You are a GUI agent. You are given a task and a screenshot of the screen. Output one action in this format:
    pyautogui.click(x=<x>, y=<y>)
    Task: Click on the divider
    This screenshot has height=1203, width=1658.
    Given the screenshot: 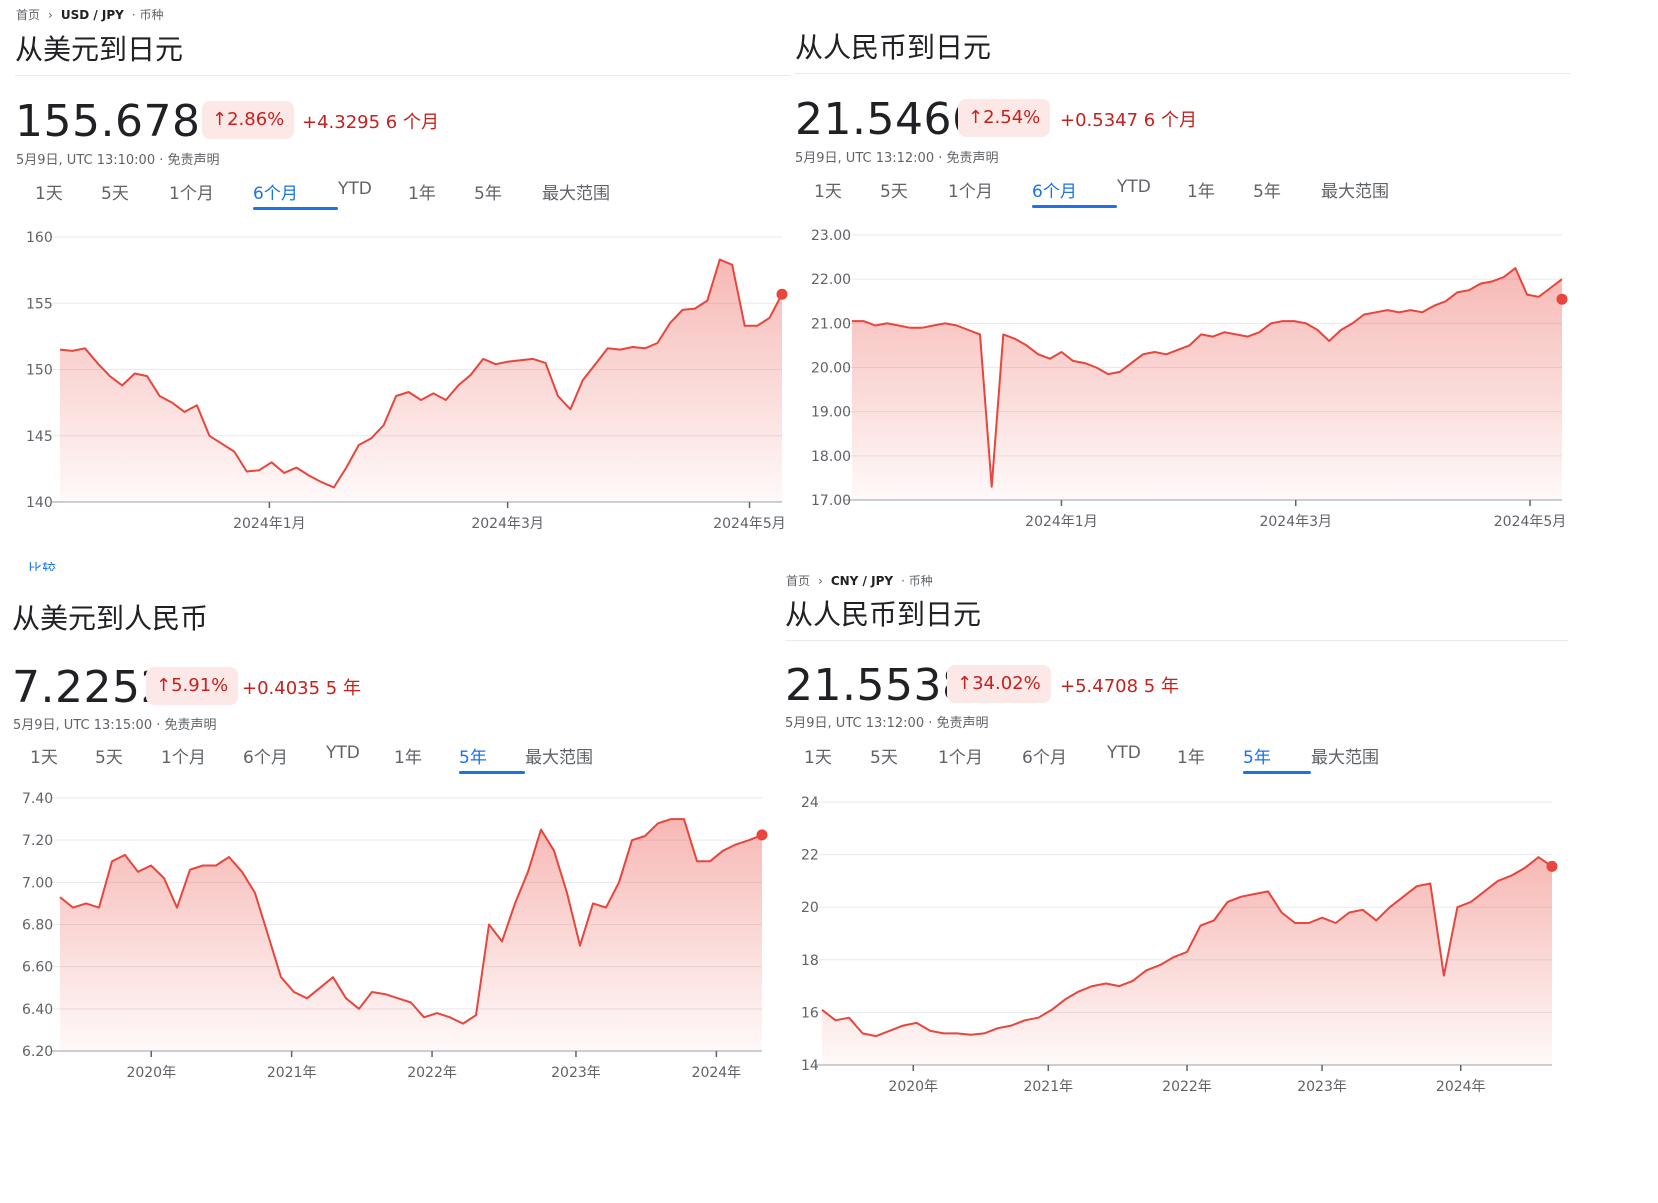 What is the action you would take?
    pyautogui.click(x=1176, y=640)
    